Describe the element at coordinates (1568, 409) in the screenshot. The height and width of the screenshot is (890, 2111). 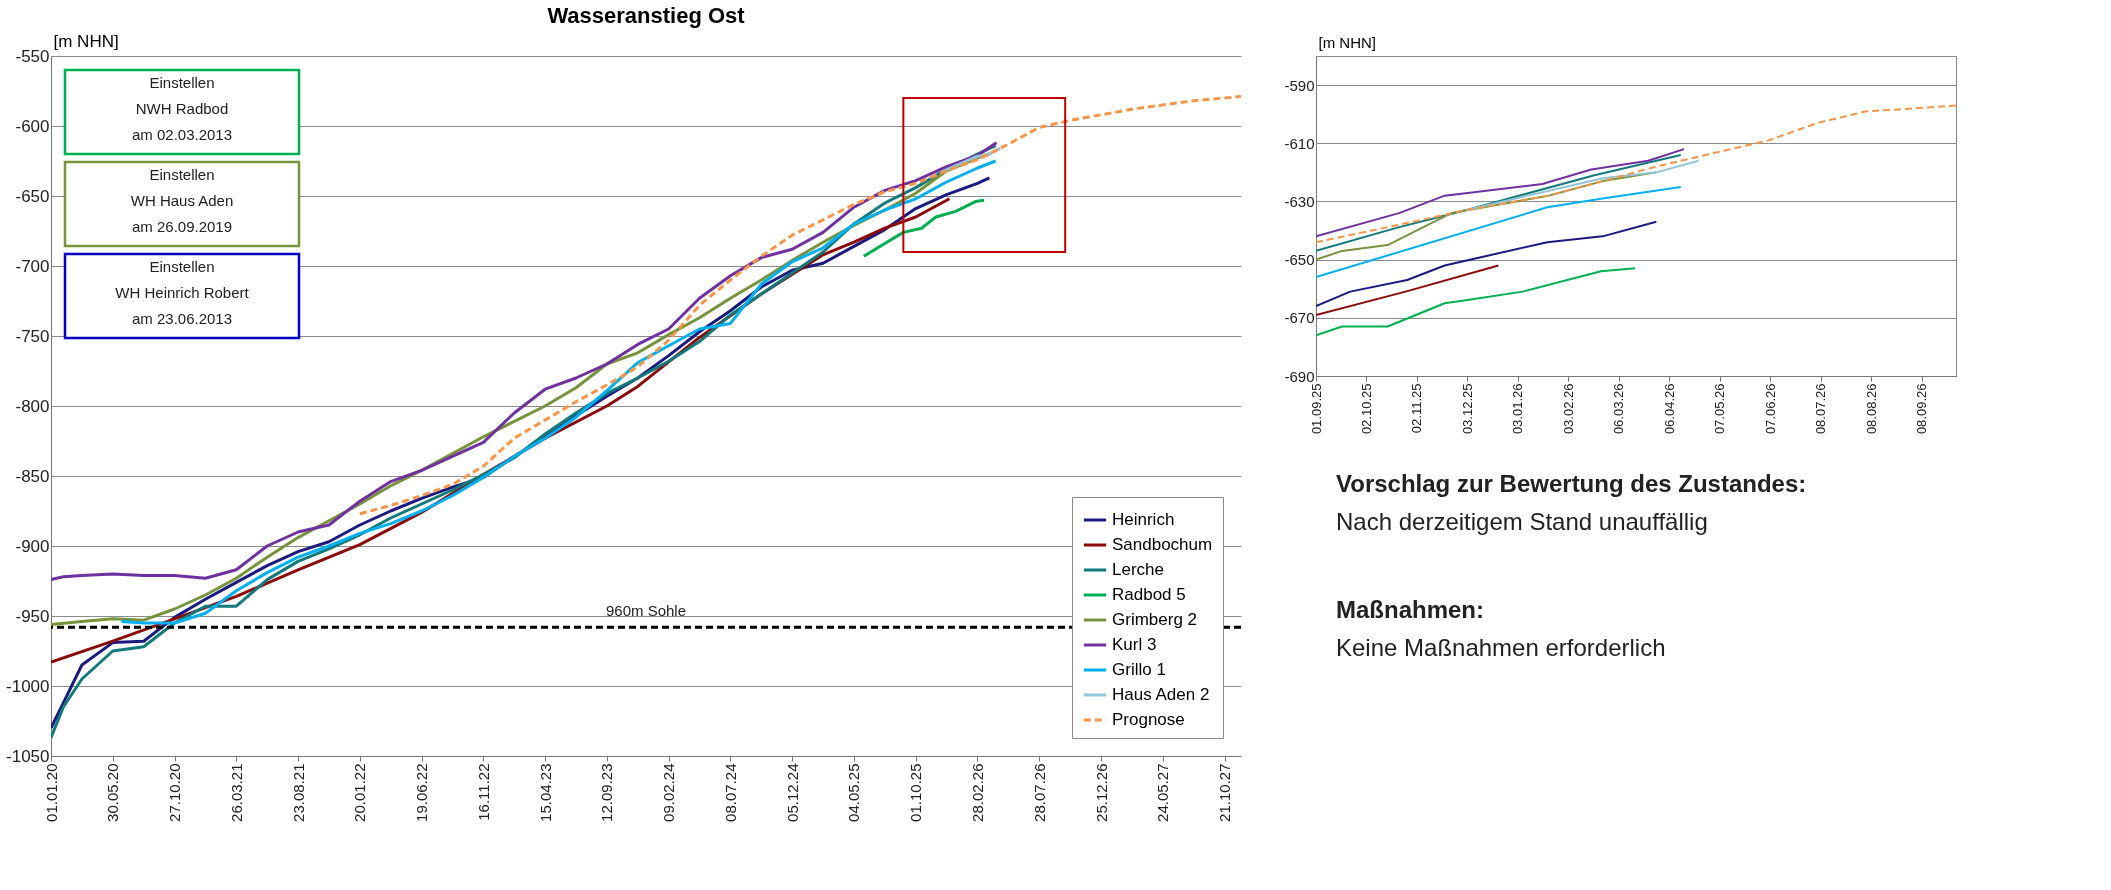
I see `x-tick-label: 03.02.26` at that location.